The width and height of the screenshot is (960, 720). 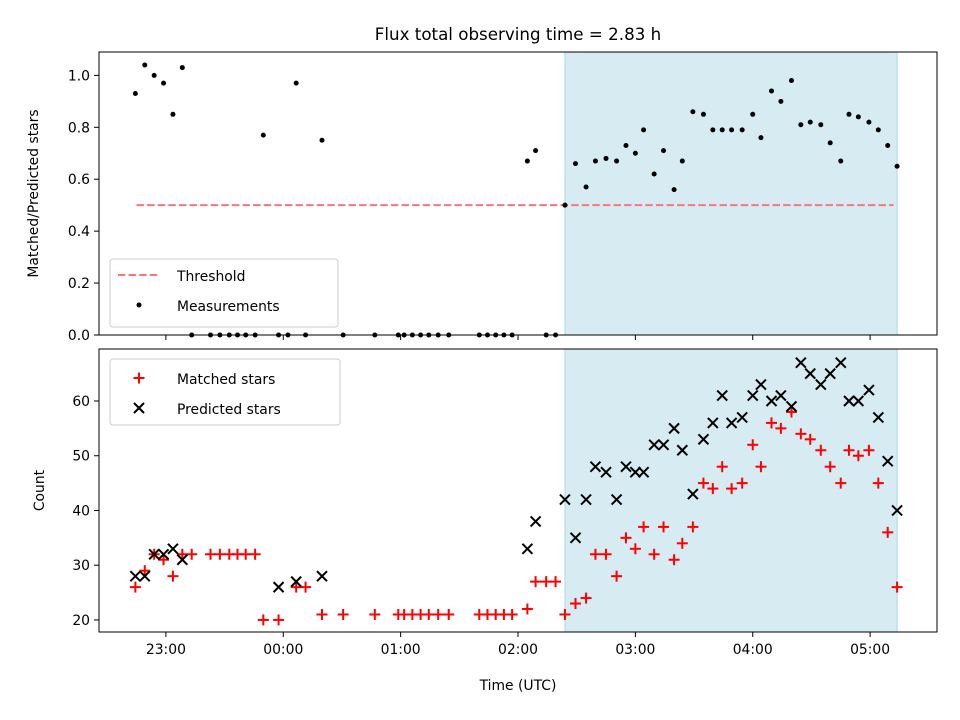 What do you see at coordinates (79, 284) in the screenshot?
I see `y-tick-label: 0.2` at bounding box center [79, 284].